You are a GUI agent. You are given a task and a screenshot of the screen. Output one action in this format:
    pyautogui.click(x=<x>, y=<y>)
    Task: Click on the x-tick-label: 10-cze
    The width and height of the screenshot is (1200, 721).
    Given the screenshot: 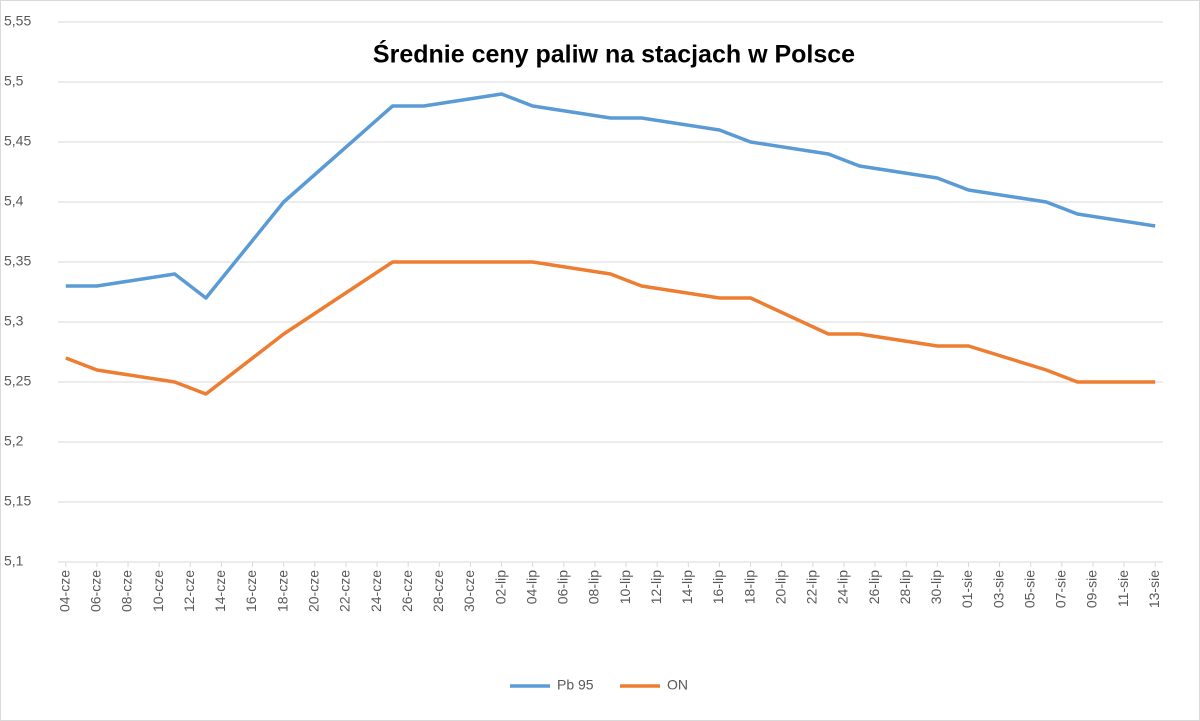 What is the action you would take?
    pyautogui.click(x=158, y=591)
    